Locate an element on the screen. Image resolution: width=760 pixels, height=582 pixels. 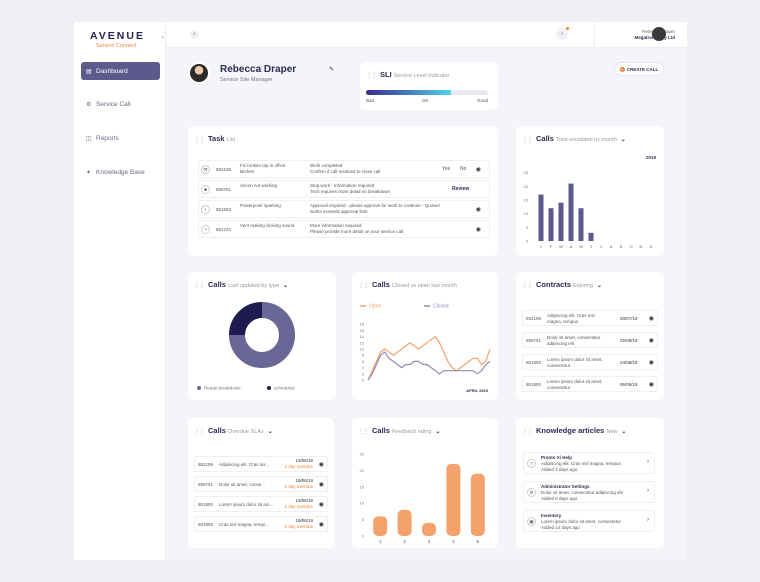
yes-button: Yes is located at coordinates (446, 169).